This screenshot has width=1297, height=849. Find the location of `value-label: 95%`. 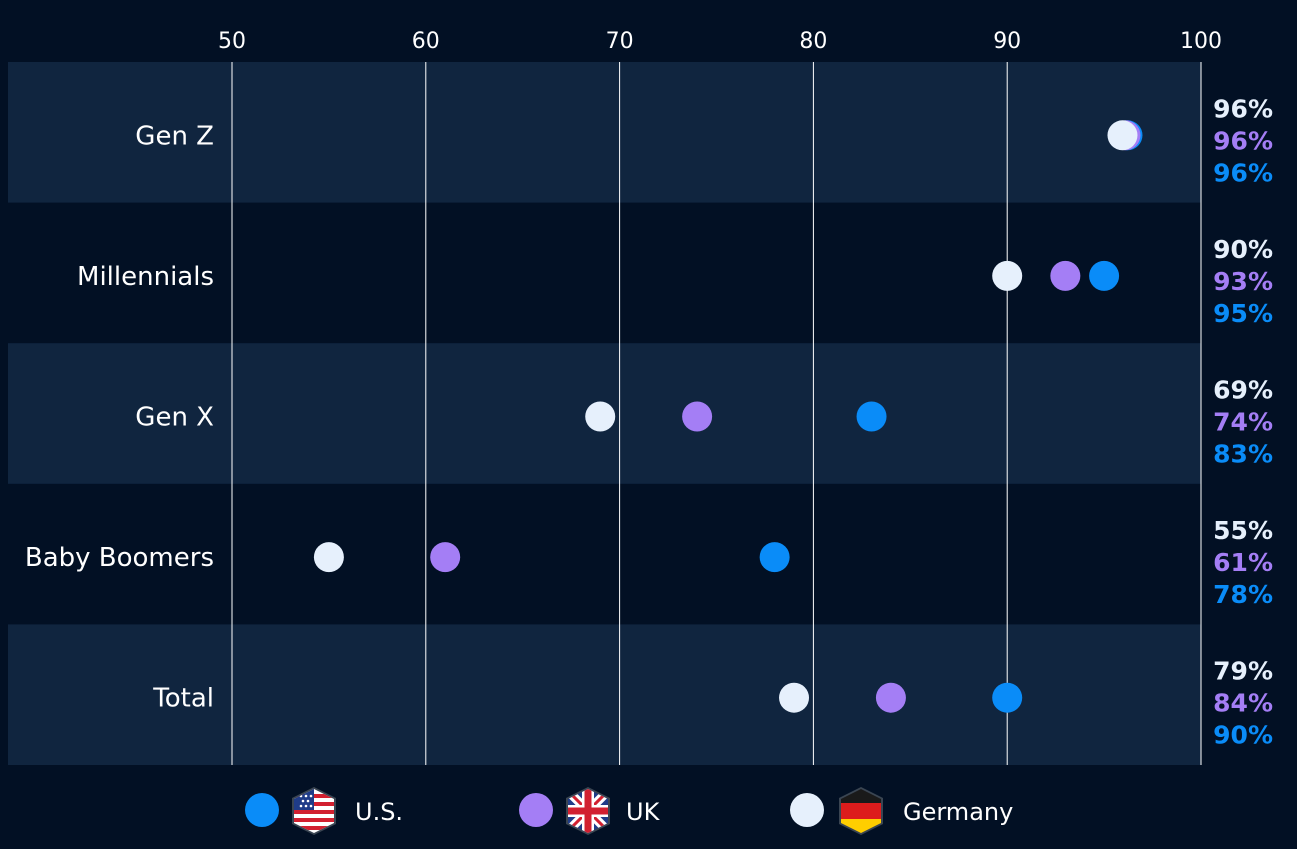

value-label: 95% is located at coordinates (1243, 313).